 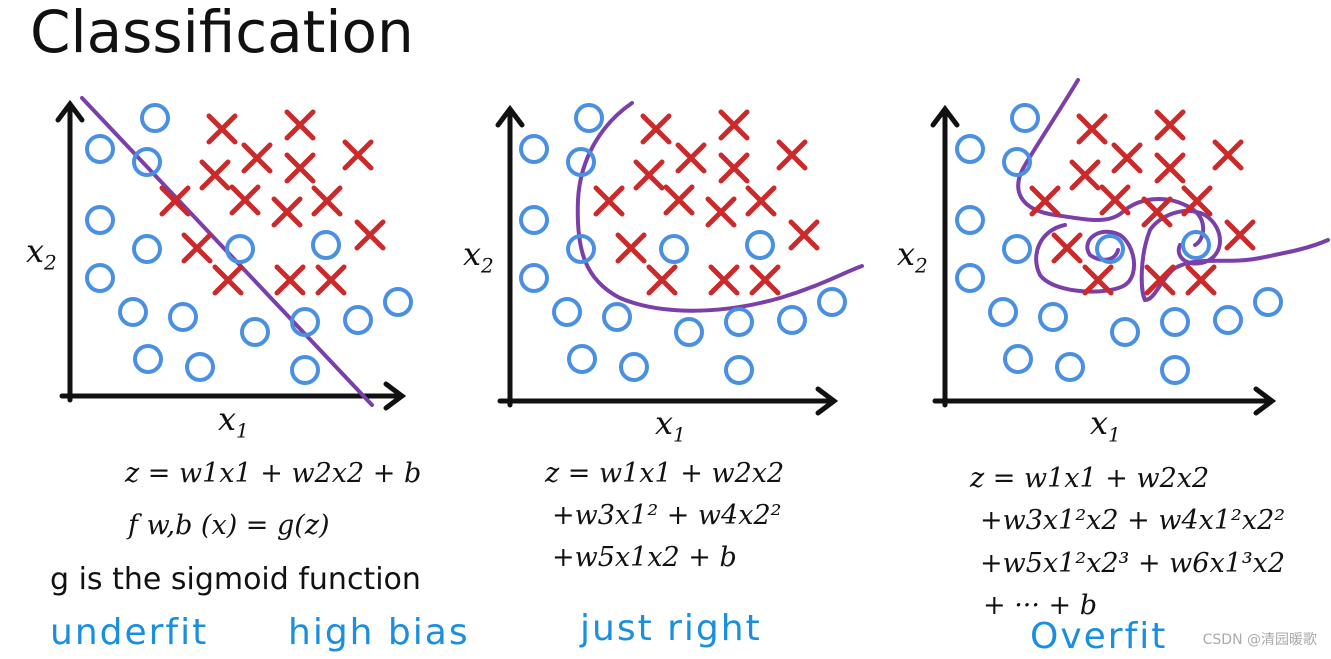 I want to click on overfit-eq-2: +w3x1²x2 + w4x1²x2², so click(x=1133, y=520).